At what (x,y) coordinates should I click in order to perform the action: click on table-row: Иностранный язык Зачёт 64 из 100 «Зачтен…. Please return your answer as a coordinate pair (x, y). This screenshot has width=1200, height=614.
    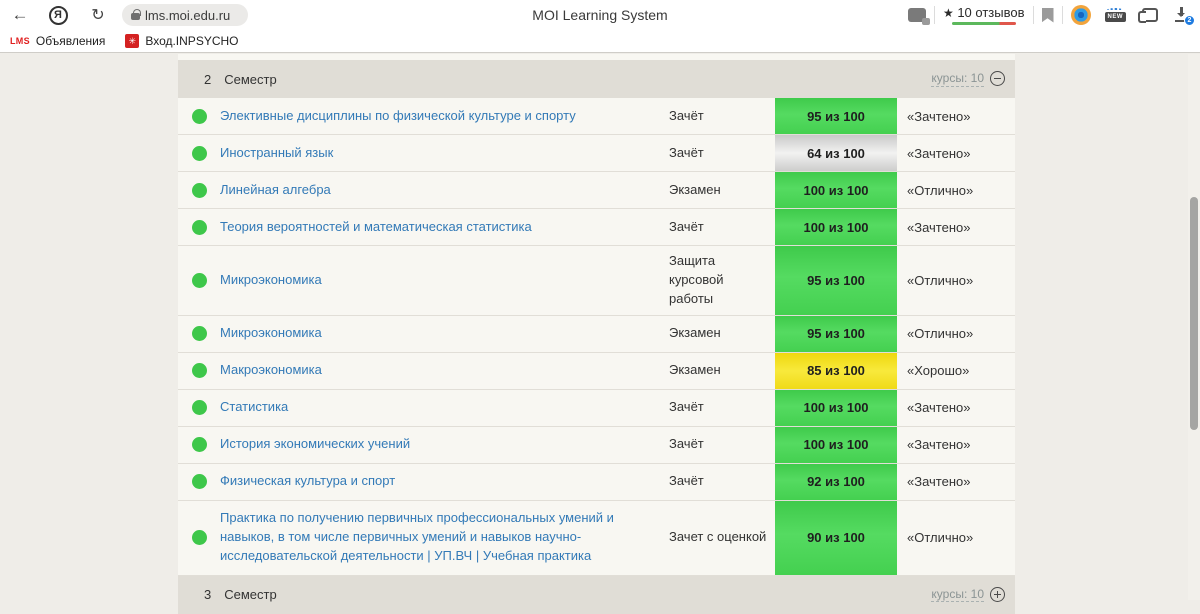
    Looking at the image, I should click on (596, 153).